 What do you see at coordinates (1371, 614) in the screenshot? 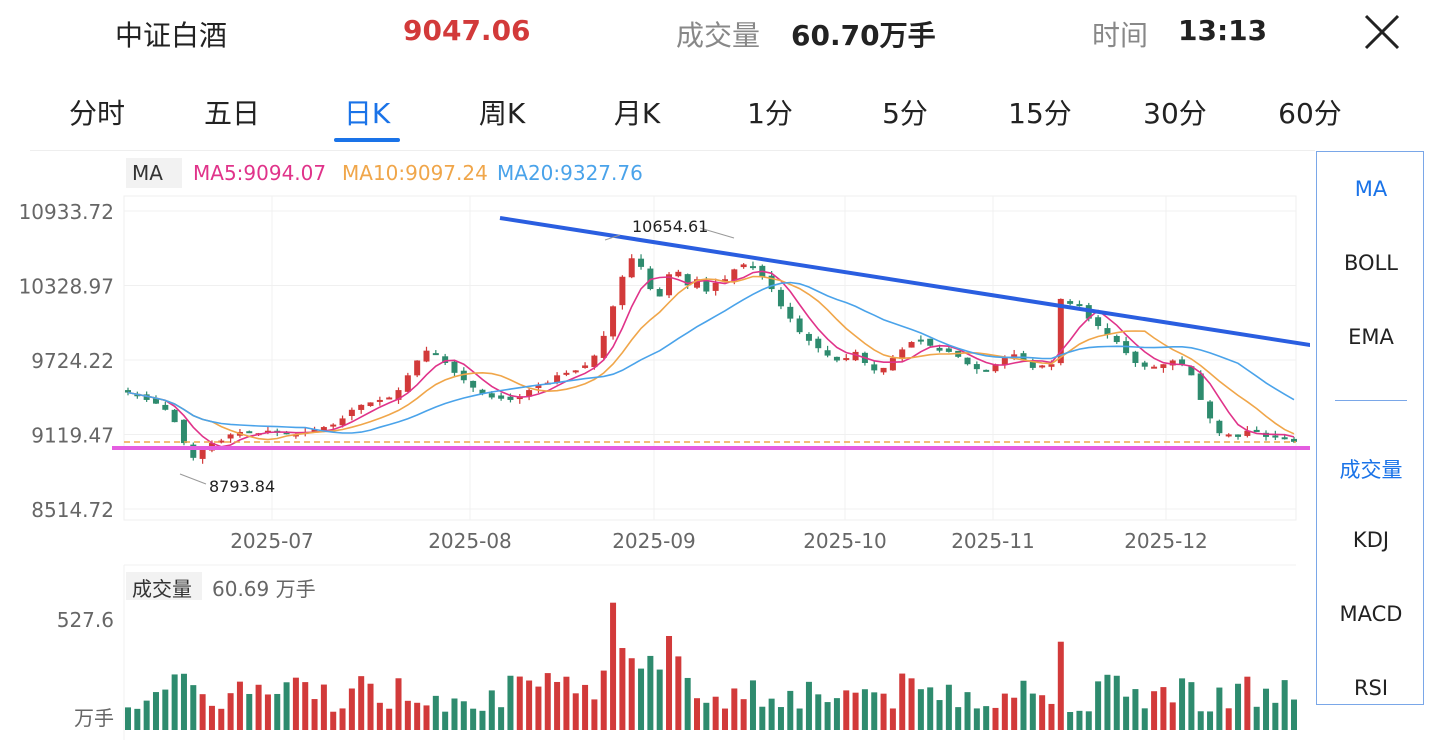
I see `menu-item-macd: MACD` at bounding box center [1371, 614].